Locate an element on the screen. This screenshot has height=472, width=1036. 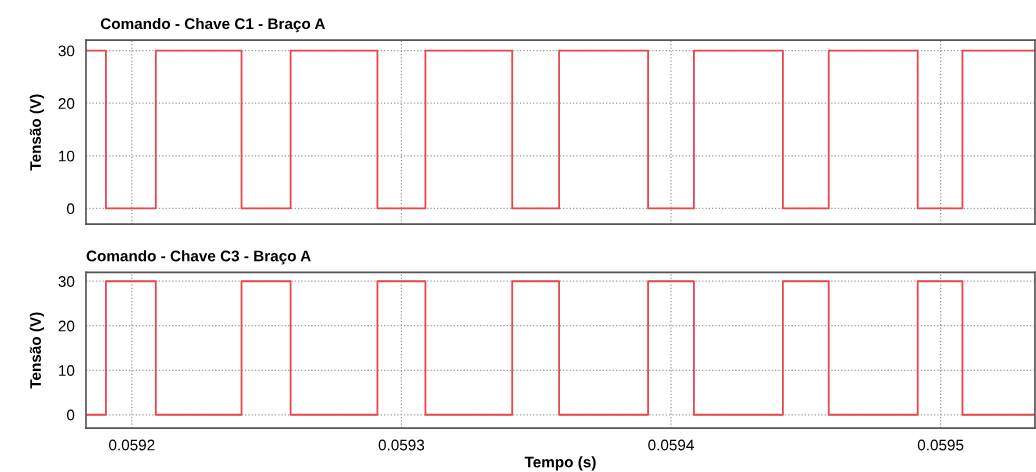
x-axis-title: Tempo (s) is located at coordinates (560, 463).